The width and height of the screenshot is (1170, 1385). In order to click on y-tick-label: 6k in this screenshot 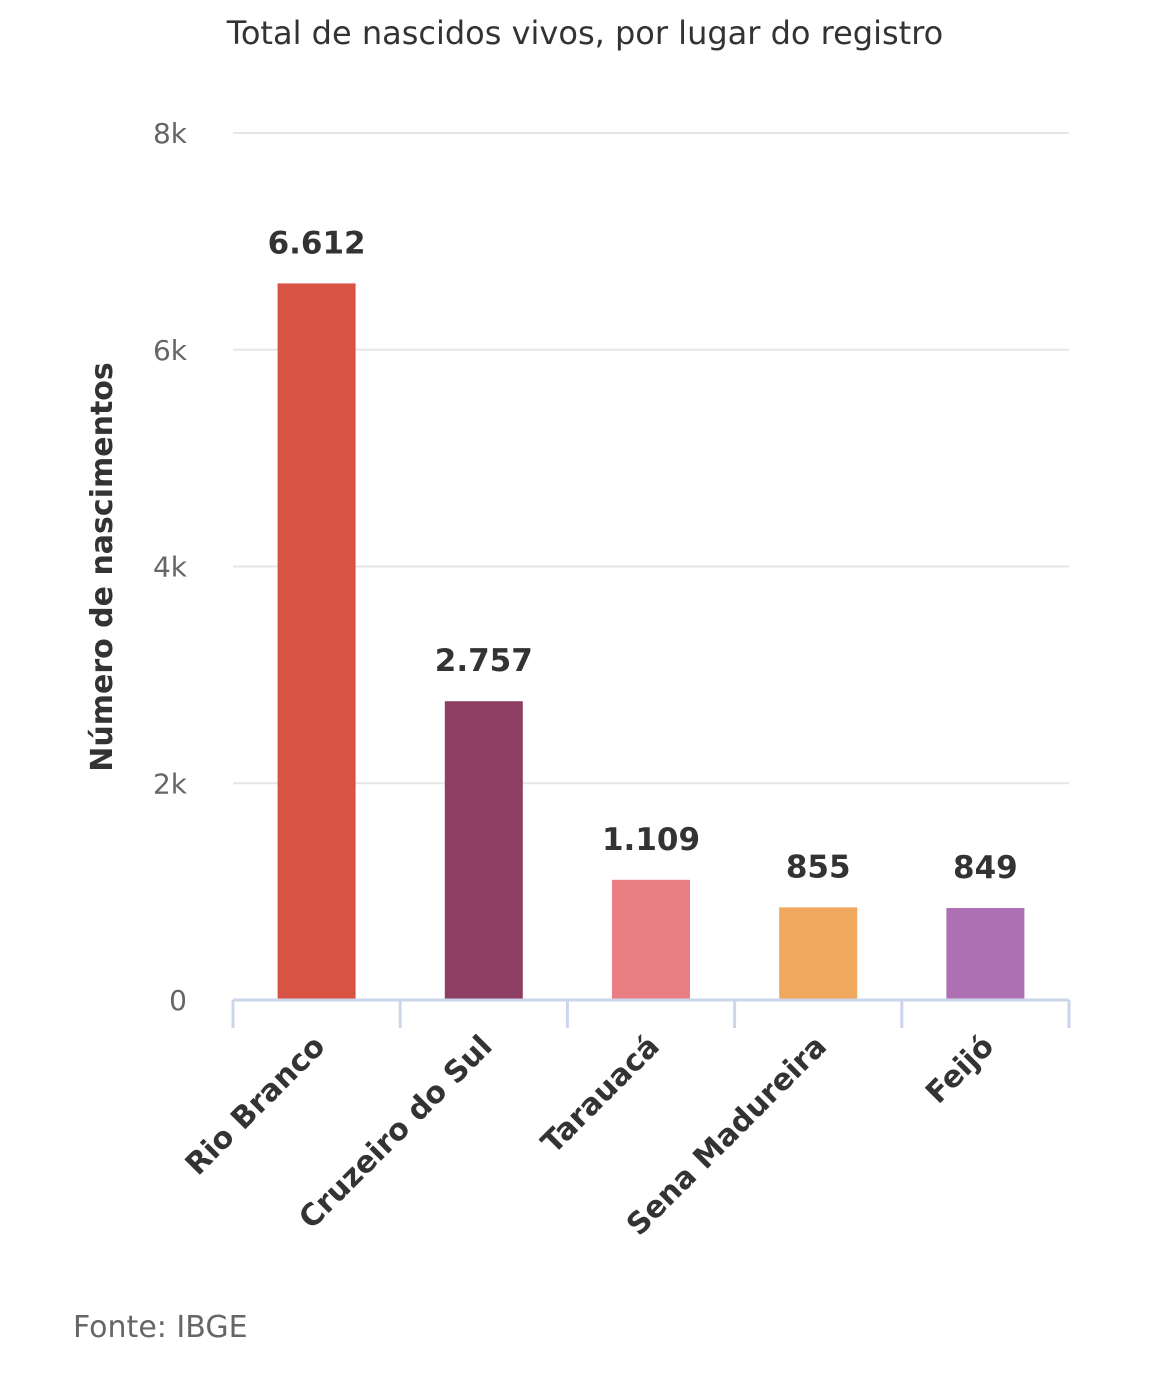, I will do `click(170, 350)`.